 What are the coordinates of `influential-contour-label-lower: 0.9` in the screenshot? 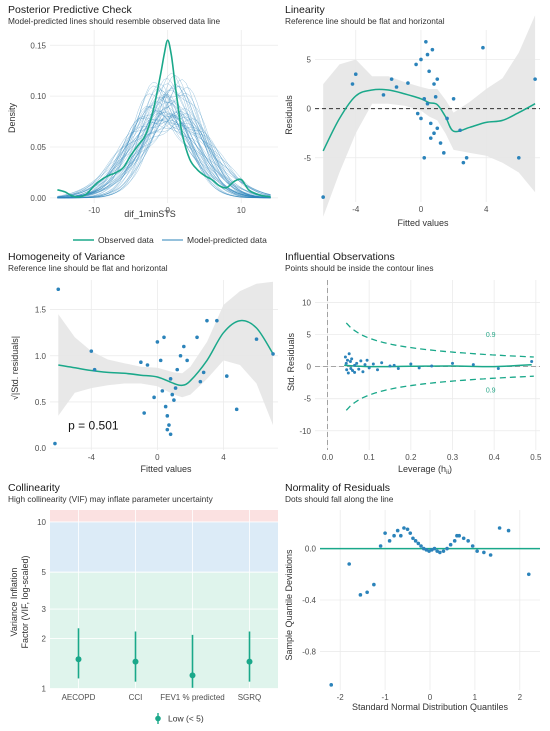 It's located at (491, 390).